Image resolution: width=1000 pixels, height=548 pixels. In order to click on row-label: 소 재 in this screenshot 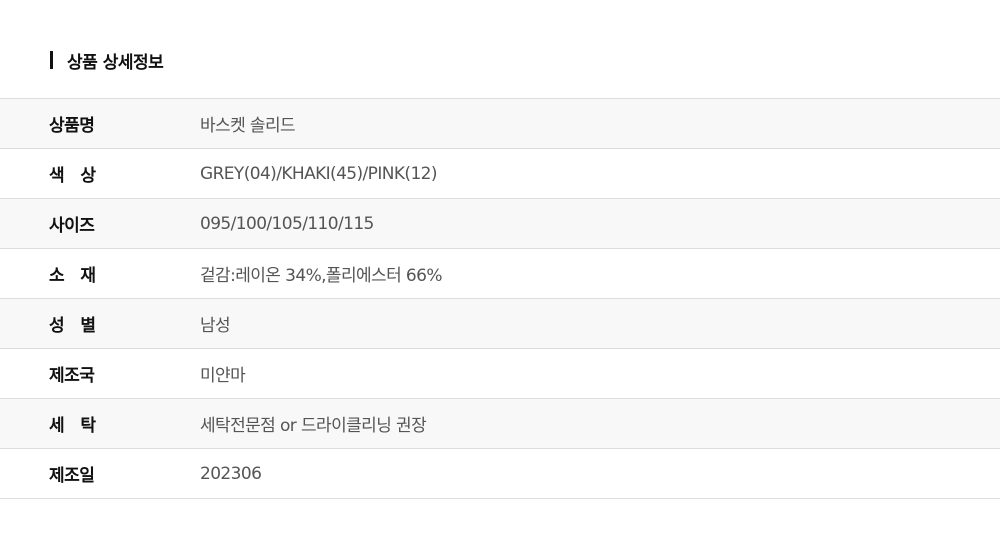, I will do `click(72, 276)`.